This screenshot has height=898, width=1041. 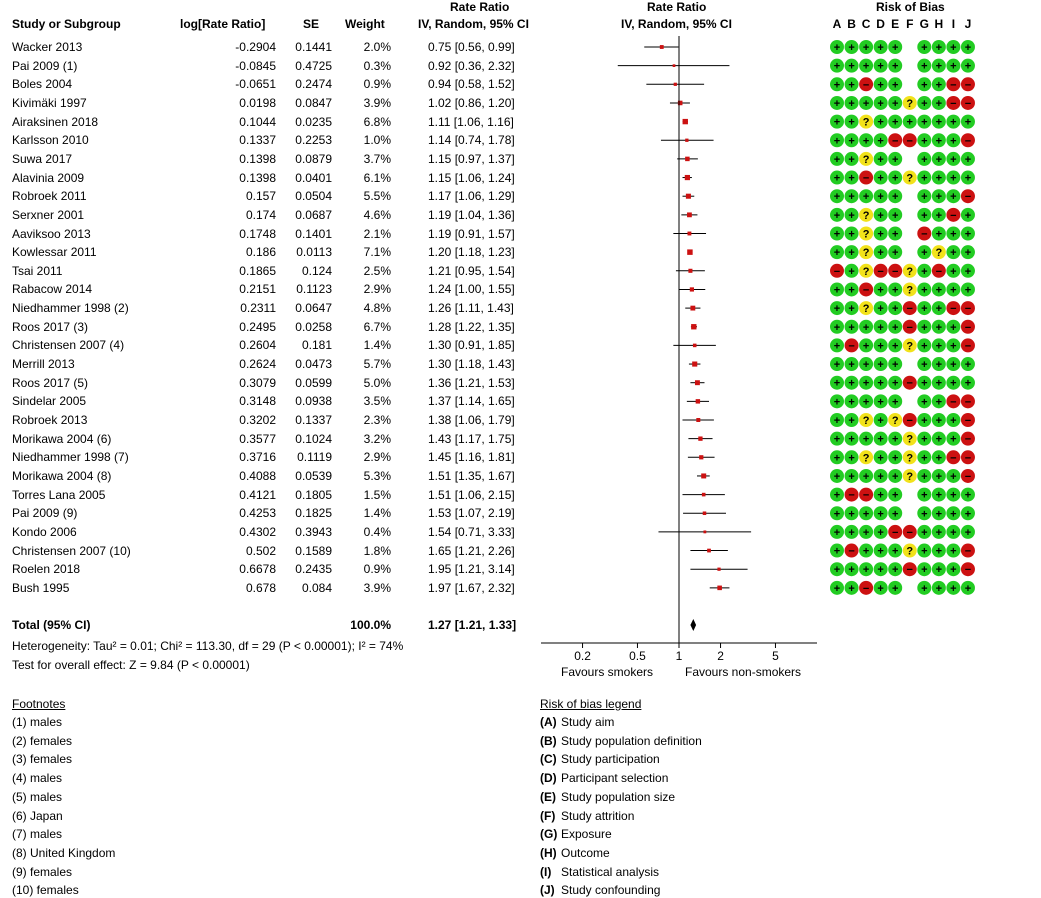 What do you see at coordinates (676, 24) in the screenshot?
I see `header-plot-method: IV, Random, 95% CI` at bounding box center [676, 24].